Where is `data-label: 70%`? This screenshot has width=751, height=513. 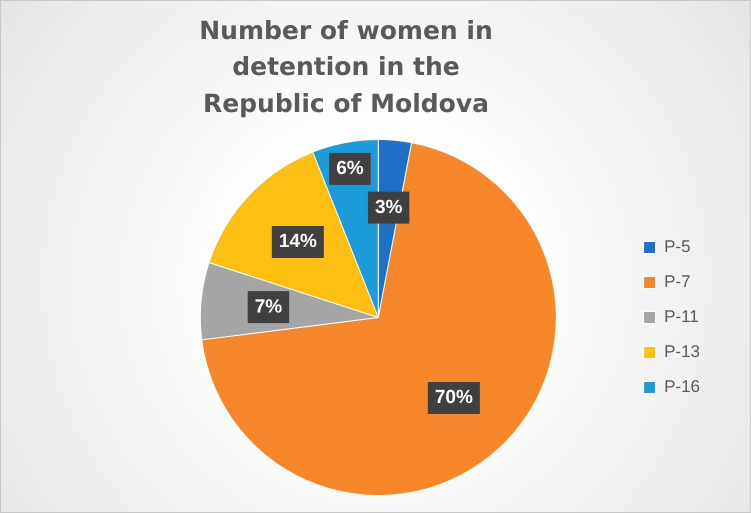 data-label: 70% is located at coordinates (453, 397).